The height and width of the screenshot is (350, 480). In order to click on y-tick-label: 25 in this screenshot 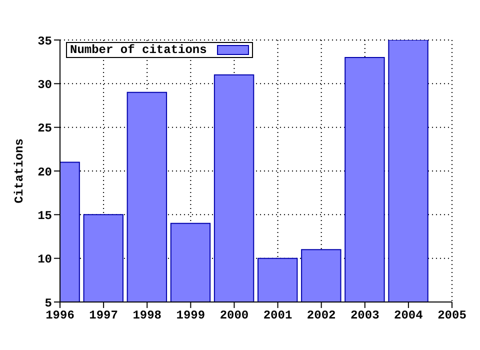, I will do `click(45, 129)`.